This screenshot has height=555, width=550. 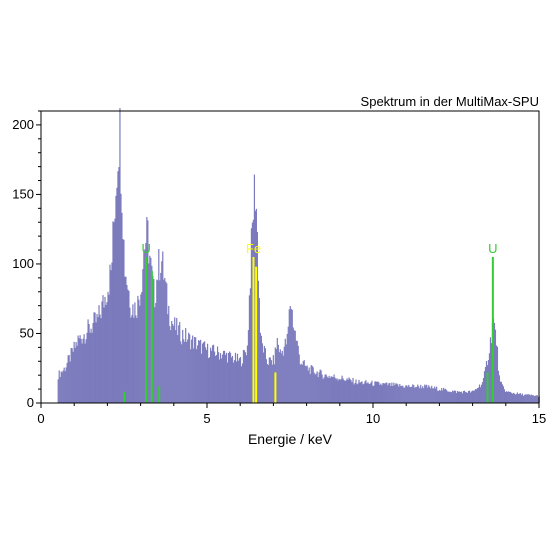 What do you see at coordinates (291, 414) in the screenshot?
I see `x-axis-ticks: 0 5 10 15` at bounding box center [291, 414].